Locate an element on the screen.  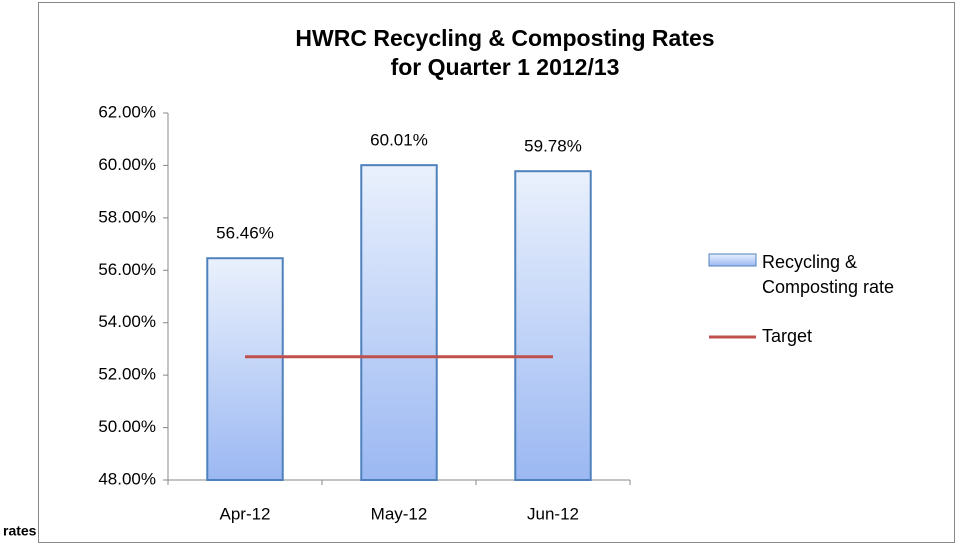
legend-label: Target is located at coordinates (787, 336).